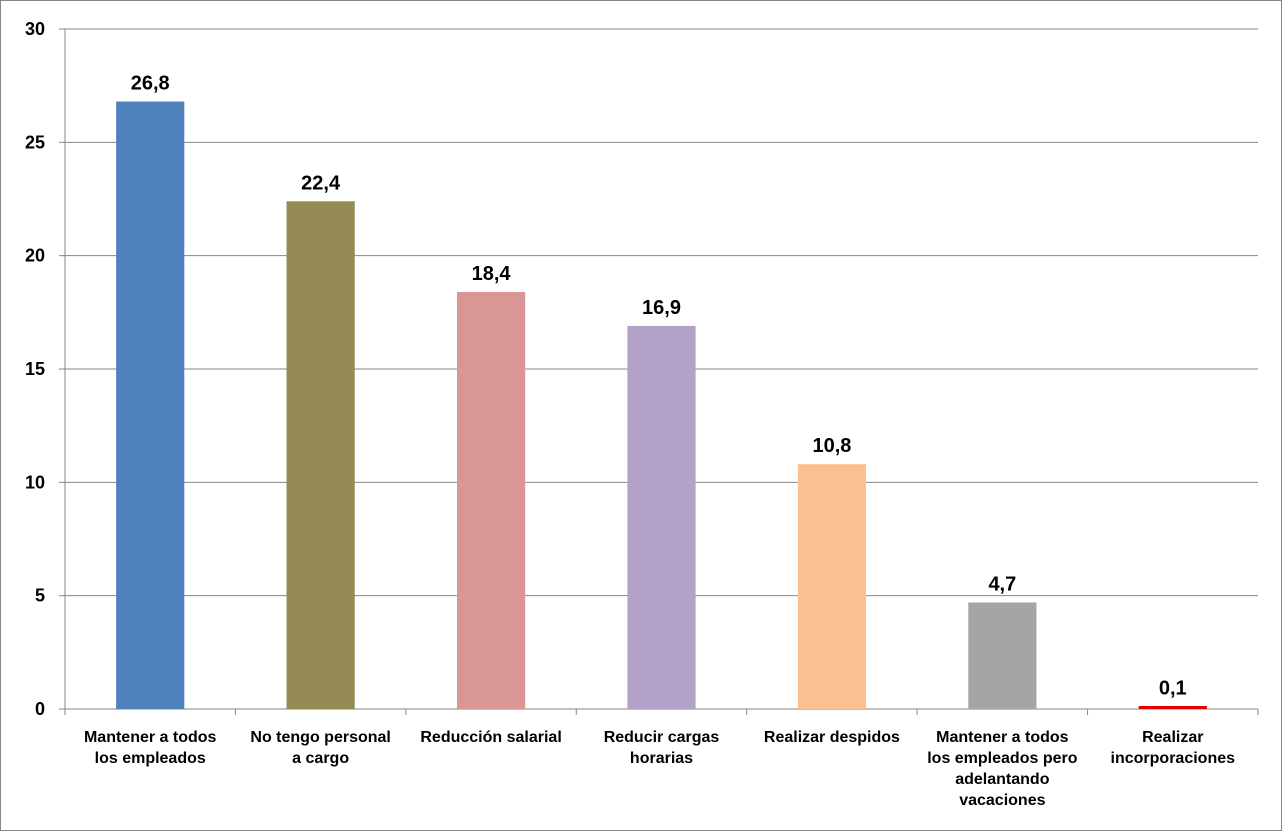 This screenshot has height=831, width=1282. I want to click on data-label: 0,1, so click(1173, 689).